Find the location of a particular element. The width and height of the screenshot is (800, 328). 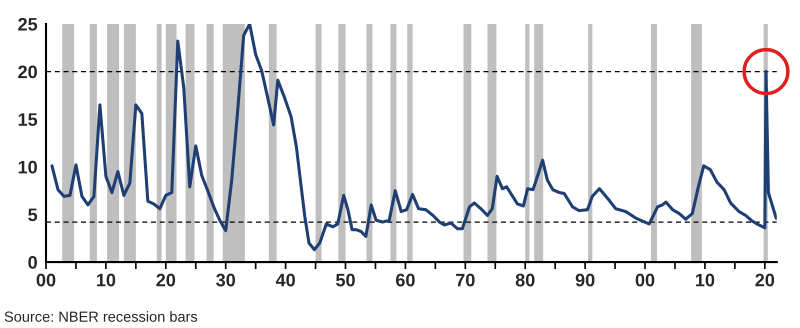

y-tick-label: 5 is located at coordinates (33, 215).